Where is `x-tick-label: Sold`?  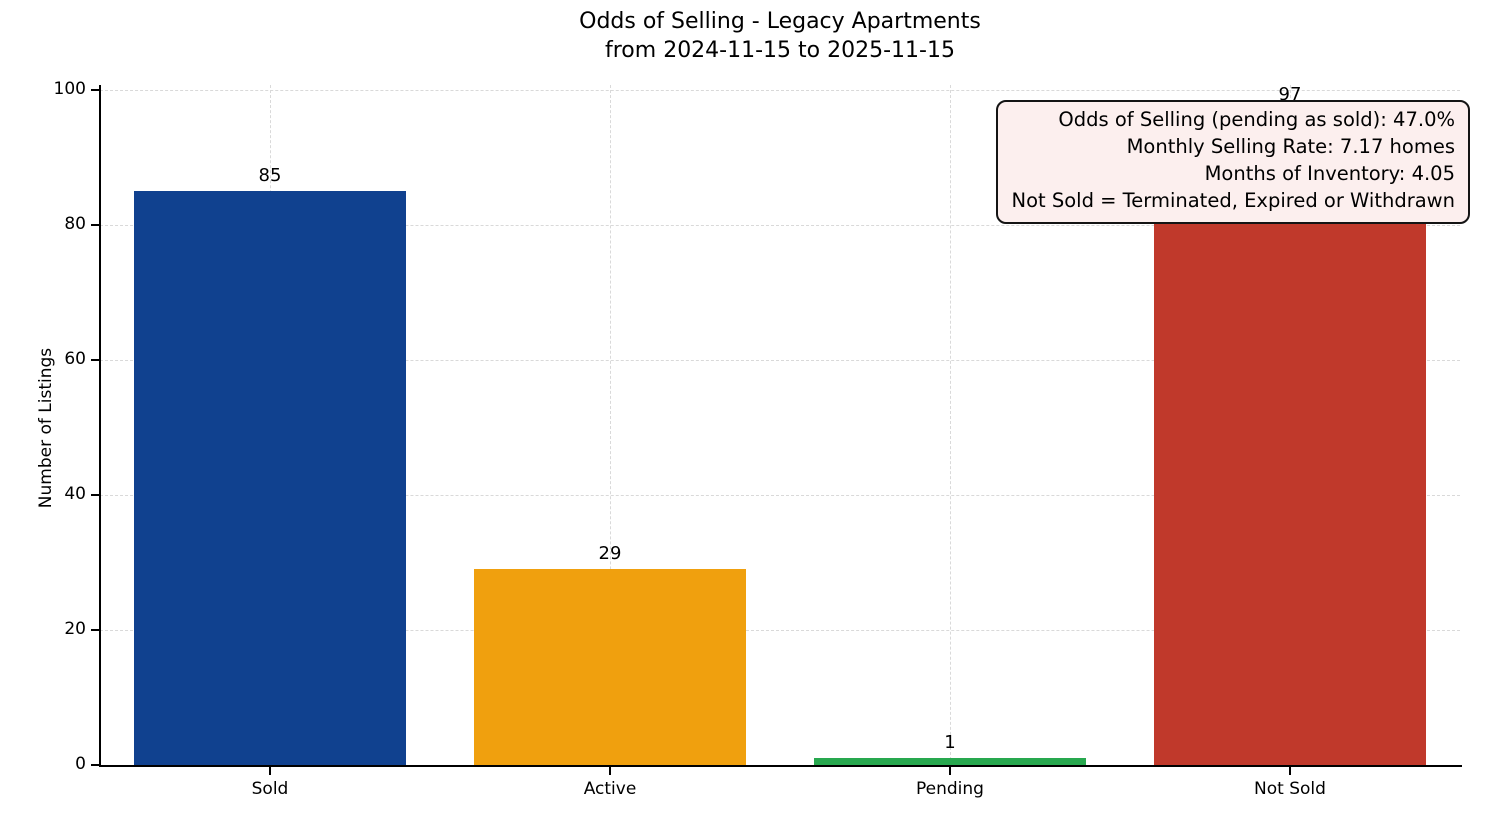
x-tick-label: Sold is located at coordinates (270, 789).